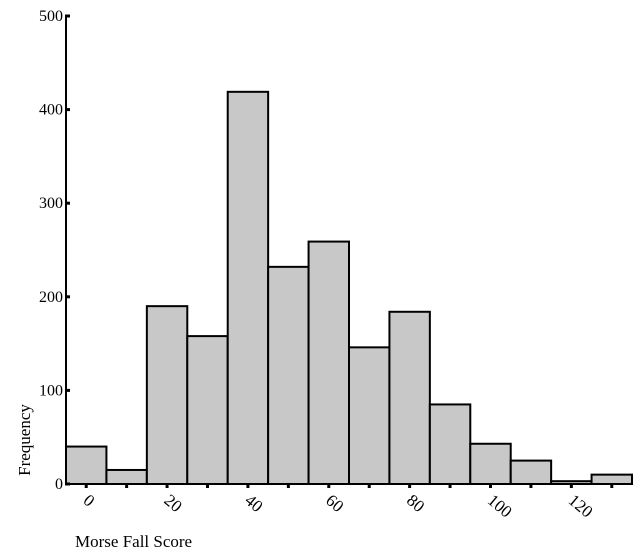  Describe the element at coordinates (51, 297) in the screenshot. I see `y-tick-label: 200` at that location.